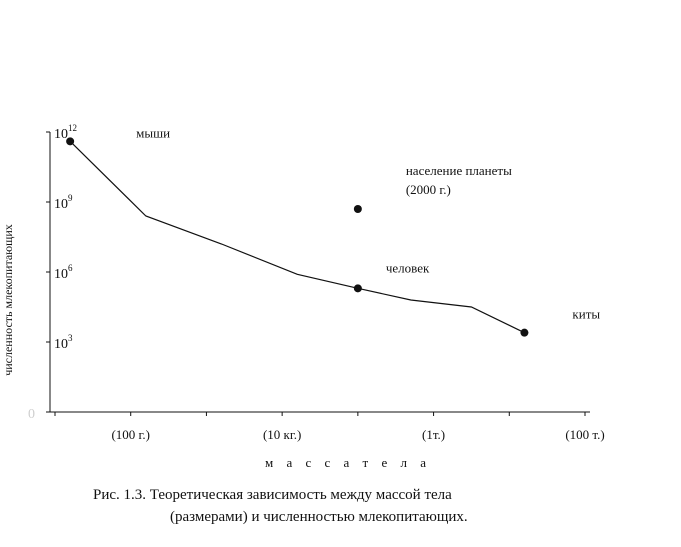  I want to click on x-tick-label: (10 кг.), so click(282, 434).